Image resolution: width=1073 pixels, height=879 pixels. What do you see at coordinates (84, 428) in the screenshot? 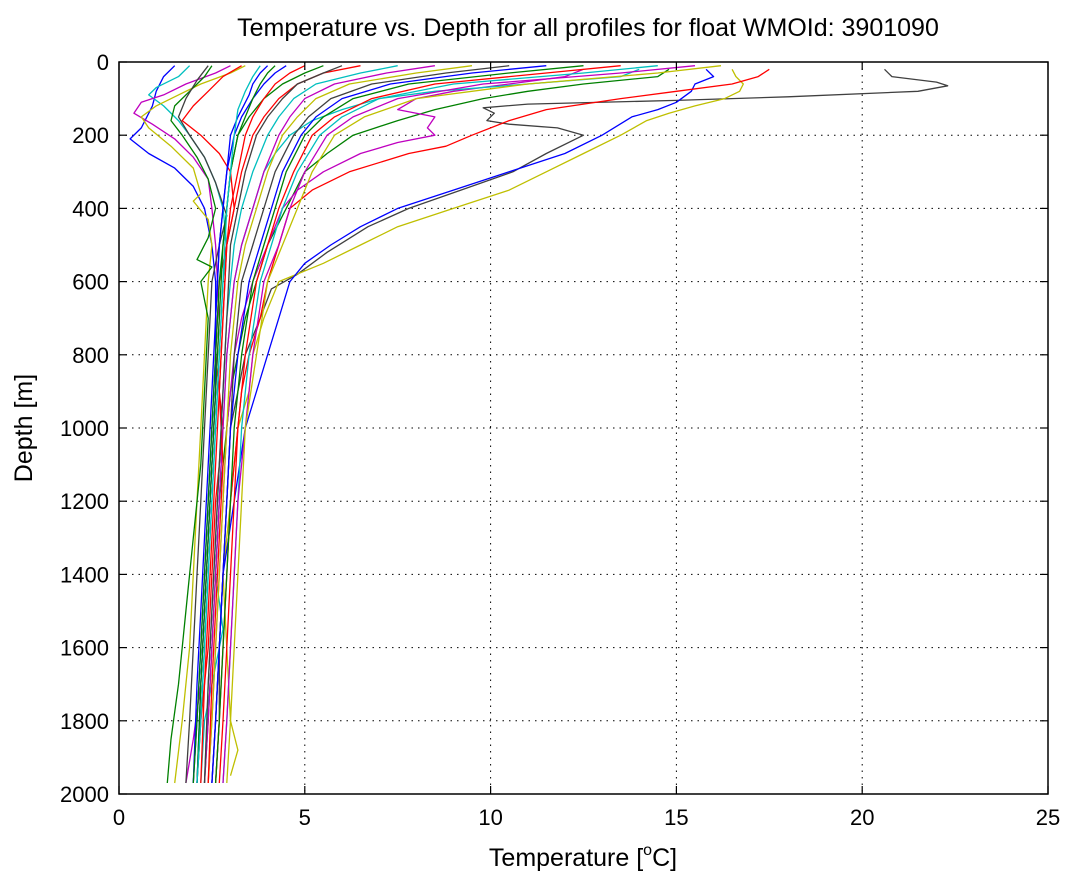
I see `y-tick-label: 1000` at bounding box center [84, 428].